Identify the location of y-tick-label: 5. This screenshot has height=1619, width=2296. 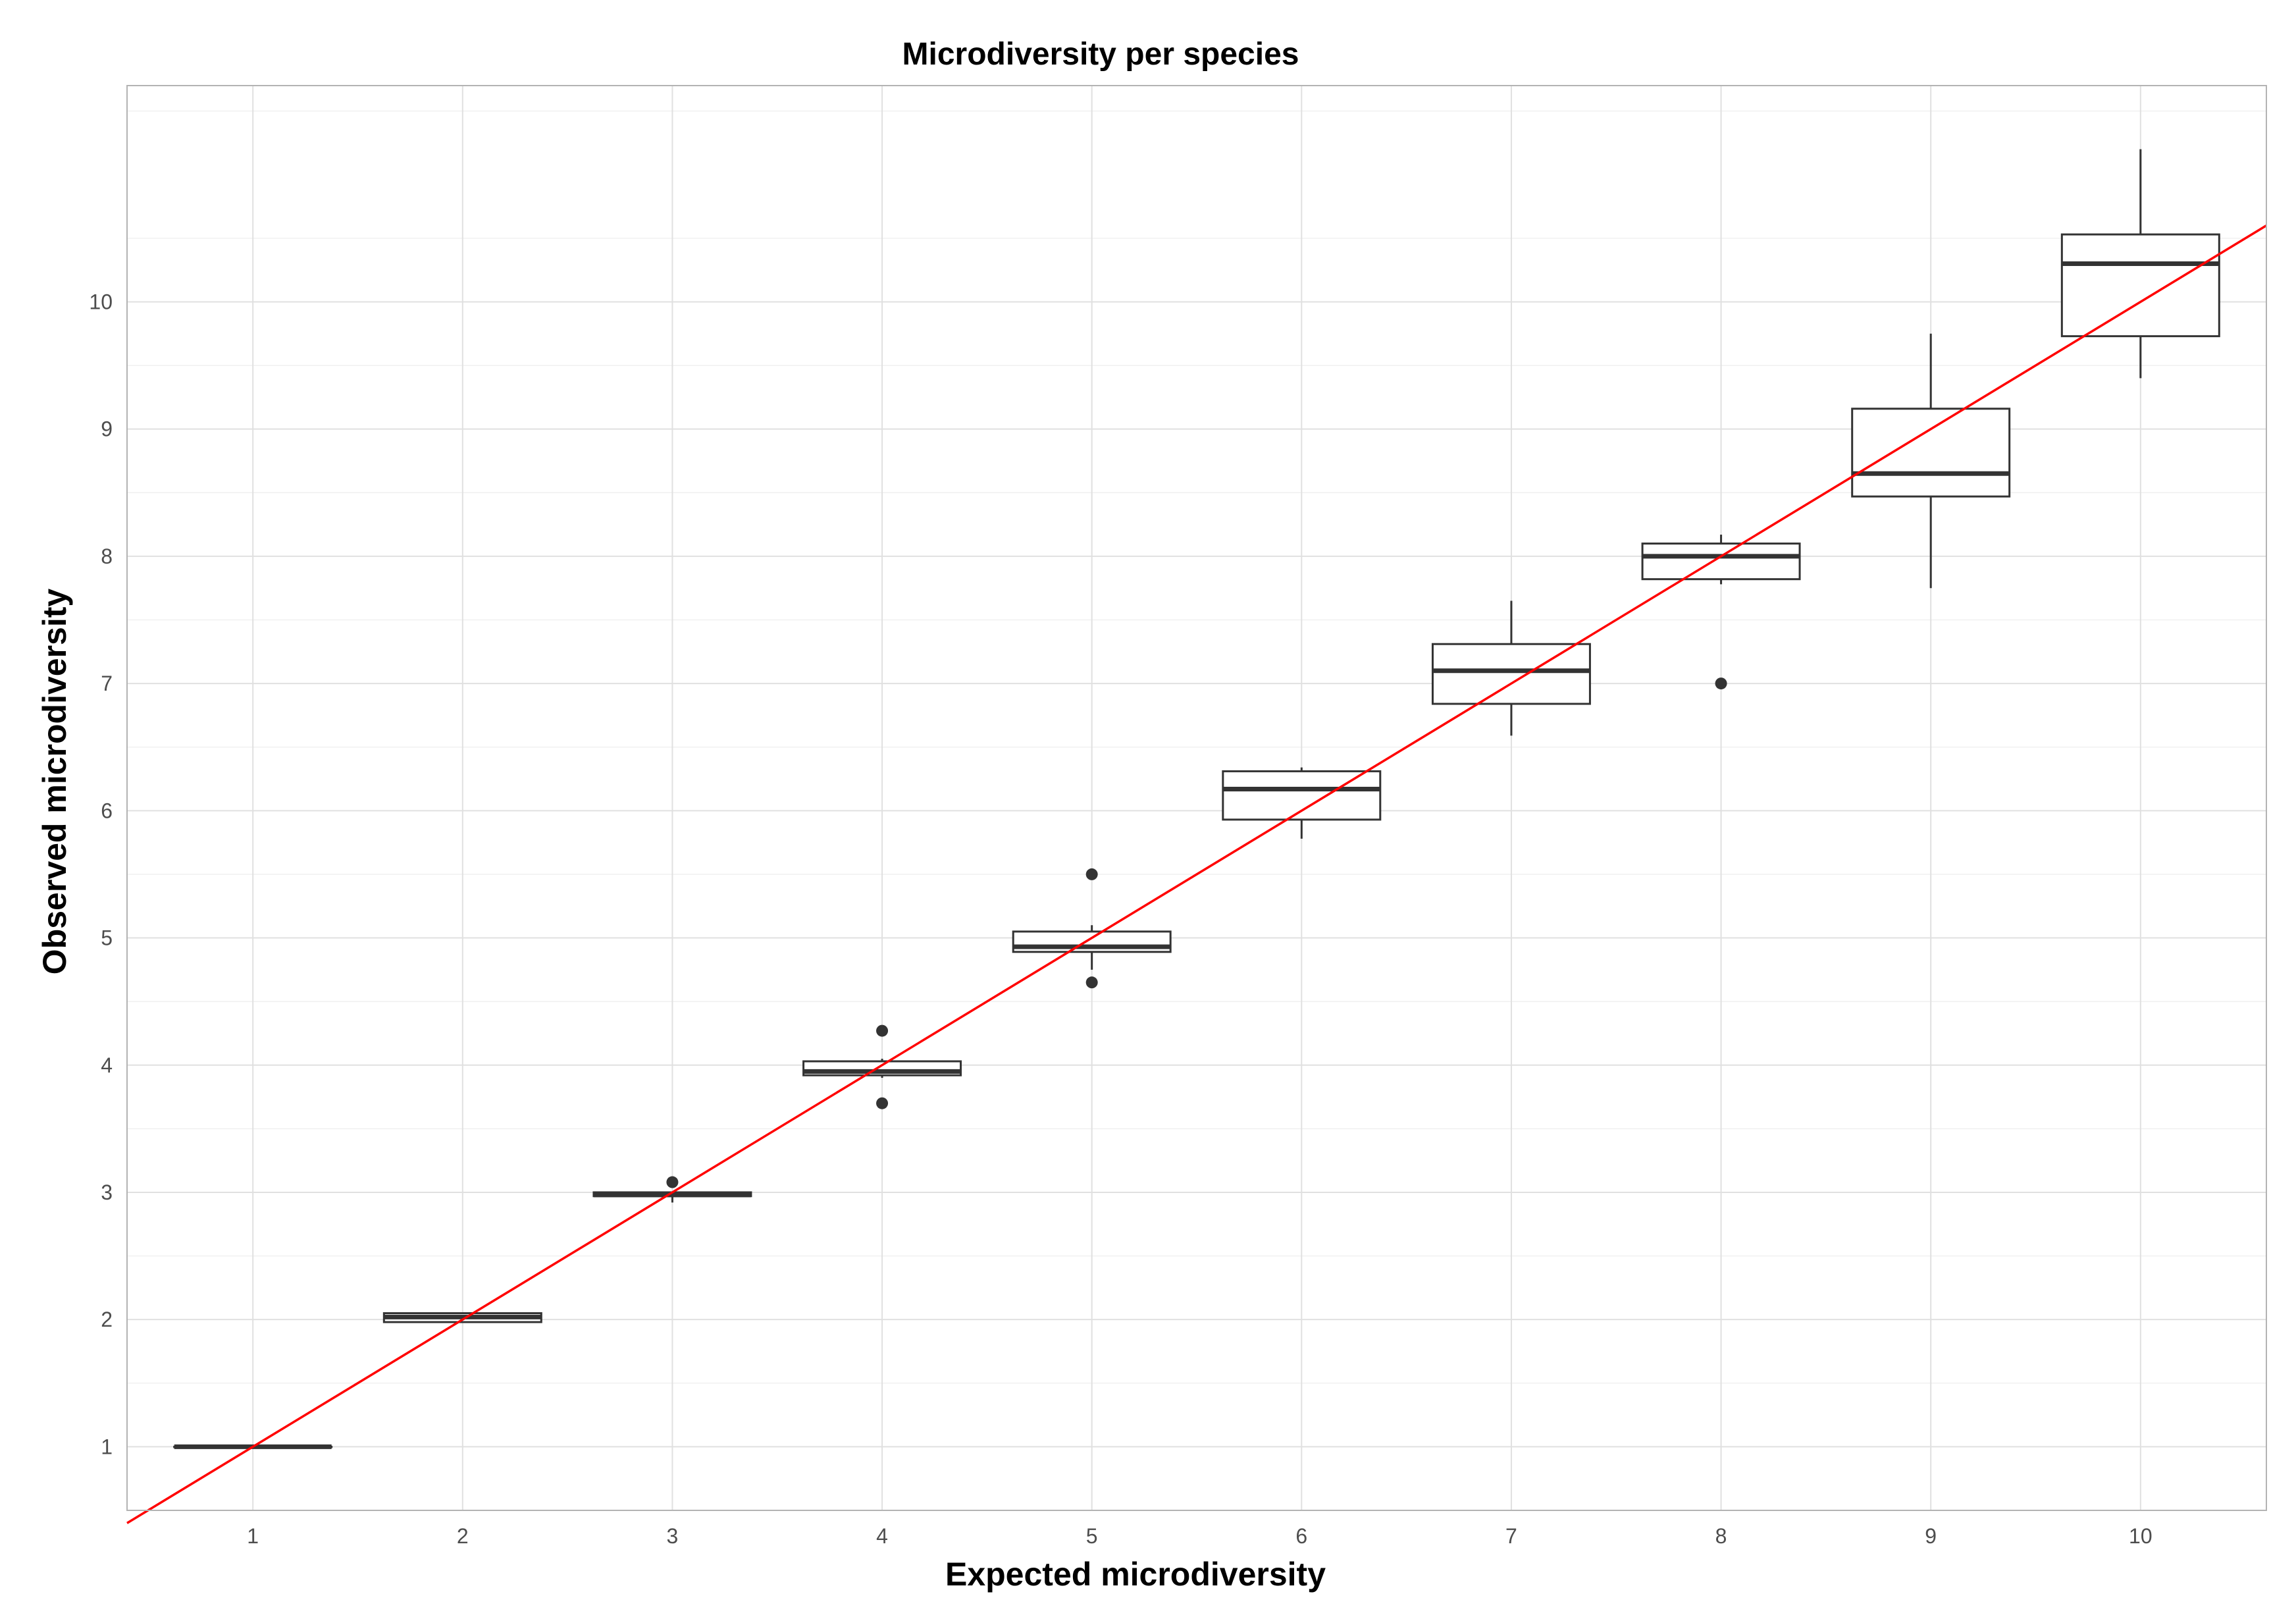
(107, 938).